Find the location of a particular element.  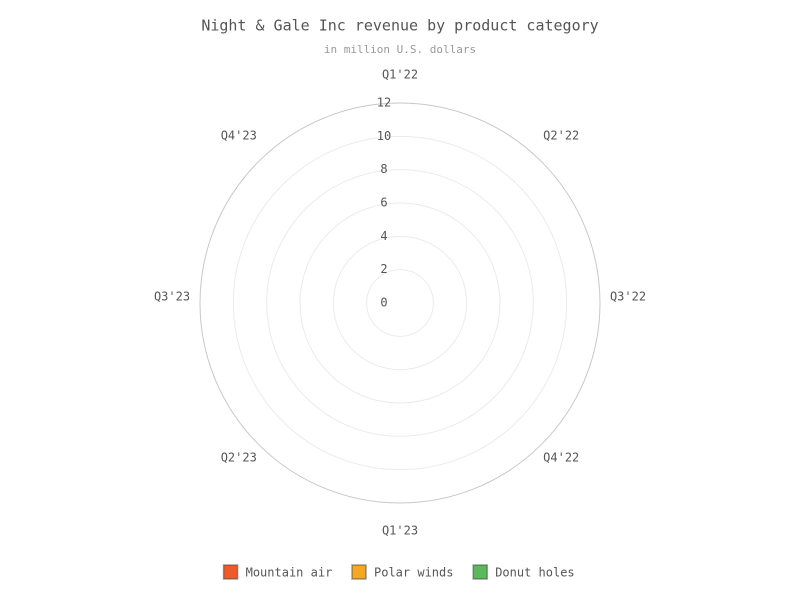

category-label: Q2'22 is located at coordinates (561, 135).